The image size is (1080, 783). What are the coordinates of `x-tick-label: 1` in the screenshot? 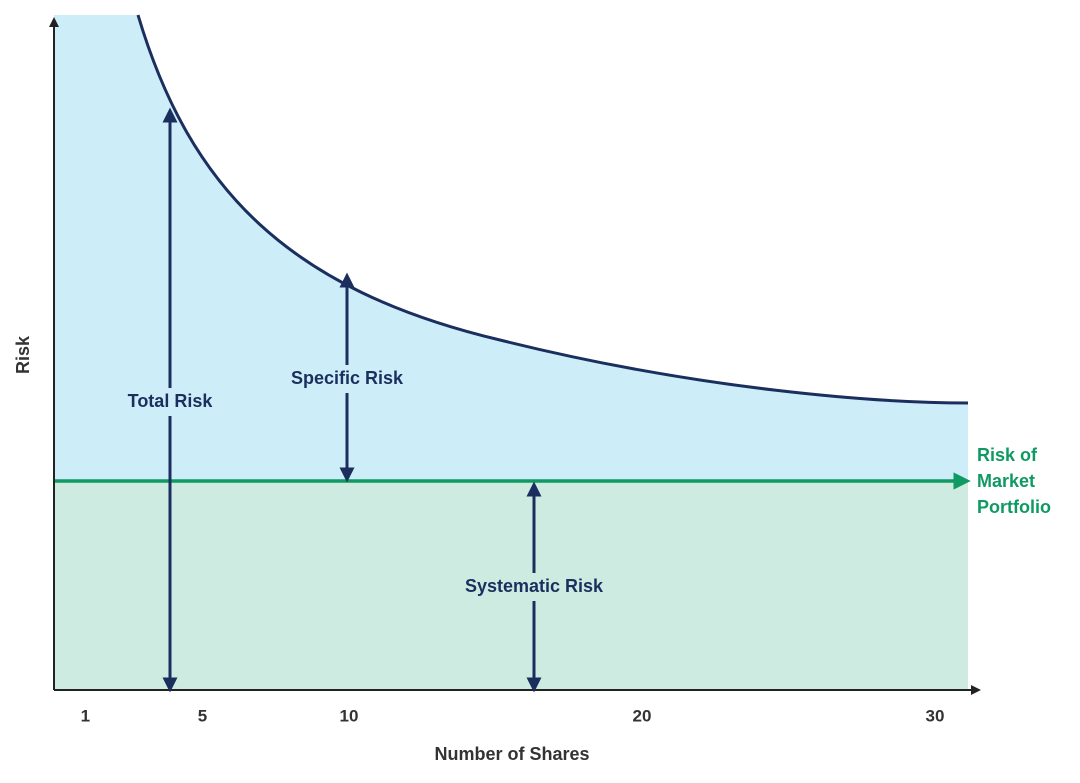 It's located at (85, 715).